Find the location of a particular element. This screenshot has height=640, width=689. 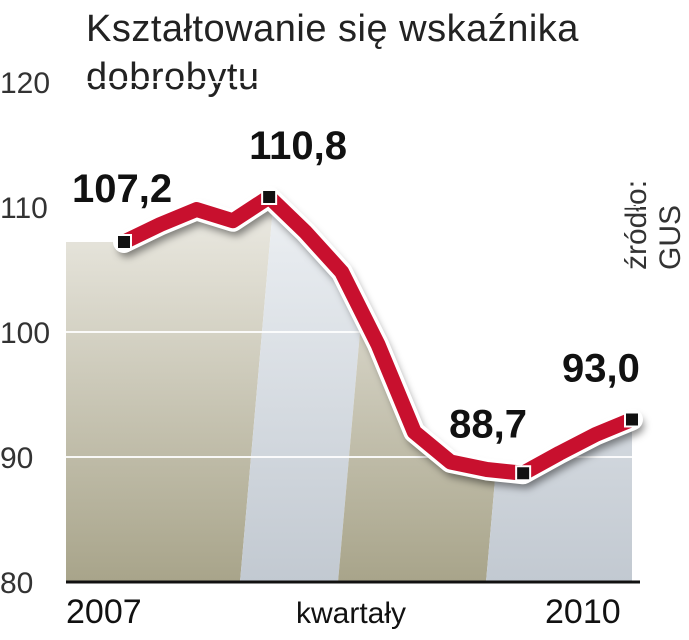

x-label-end: 2010 is located at coordinates (583, 612).